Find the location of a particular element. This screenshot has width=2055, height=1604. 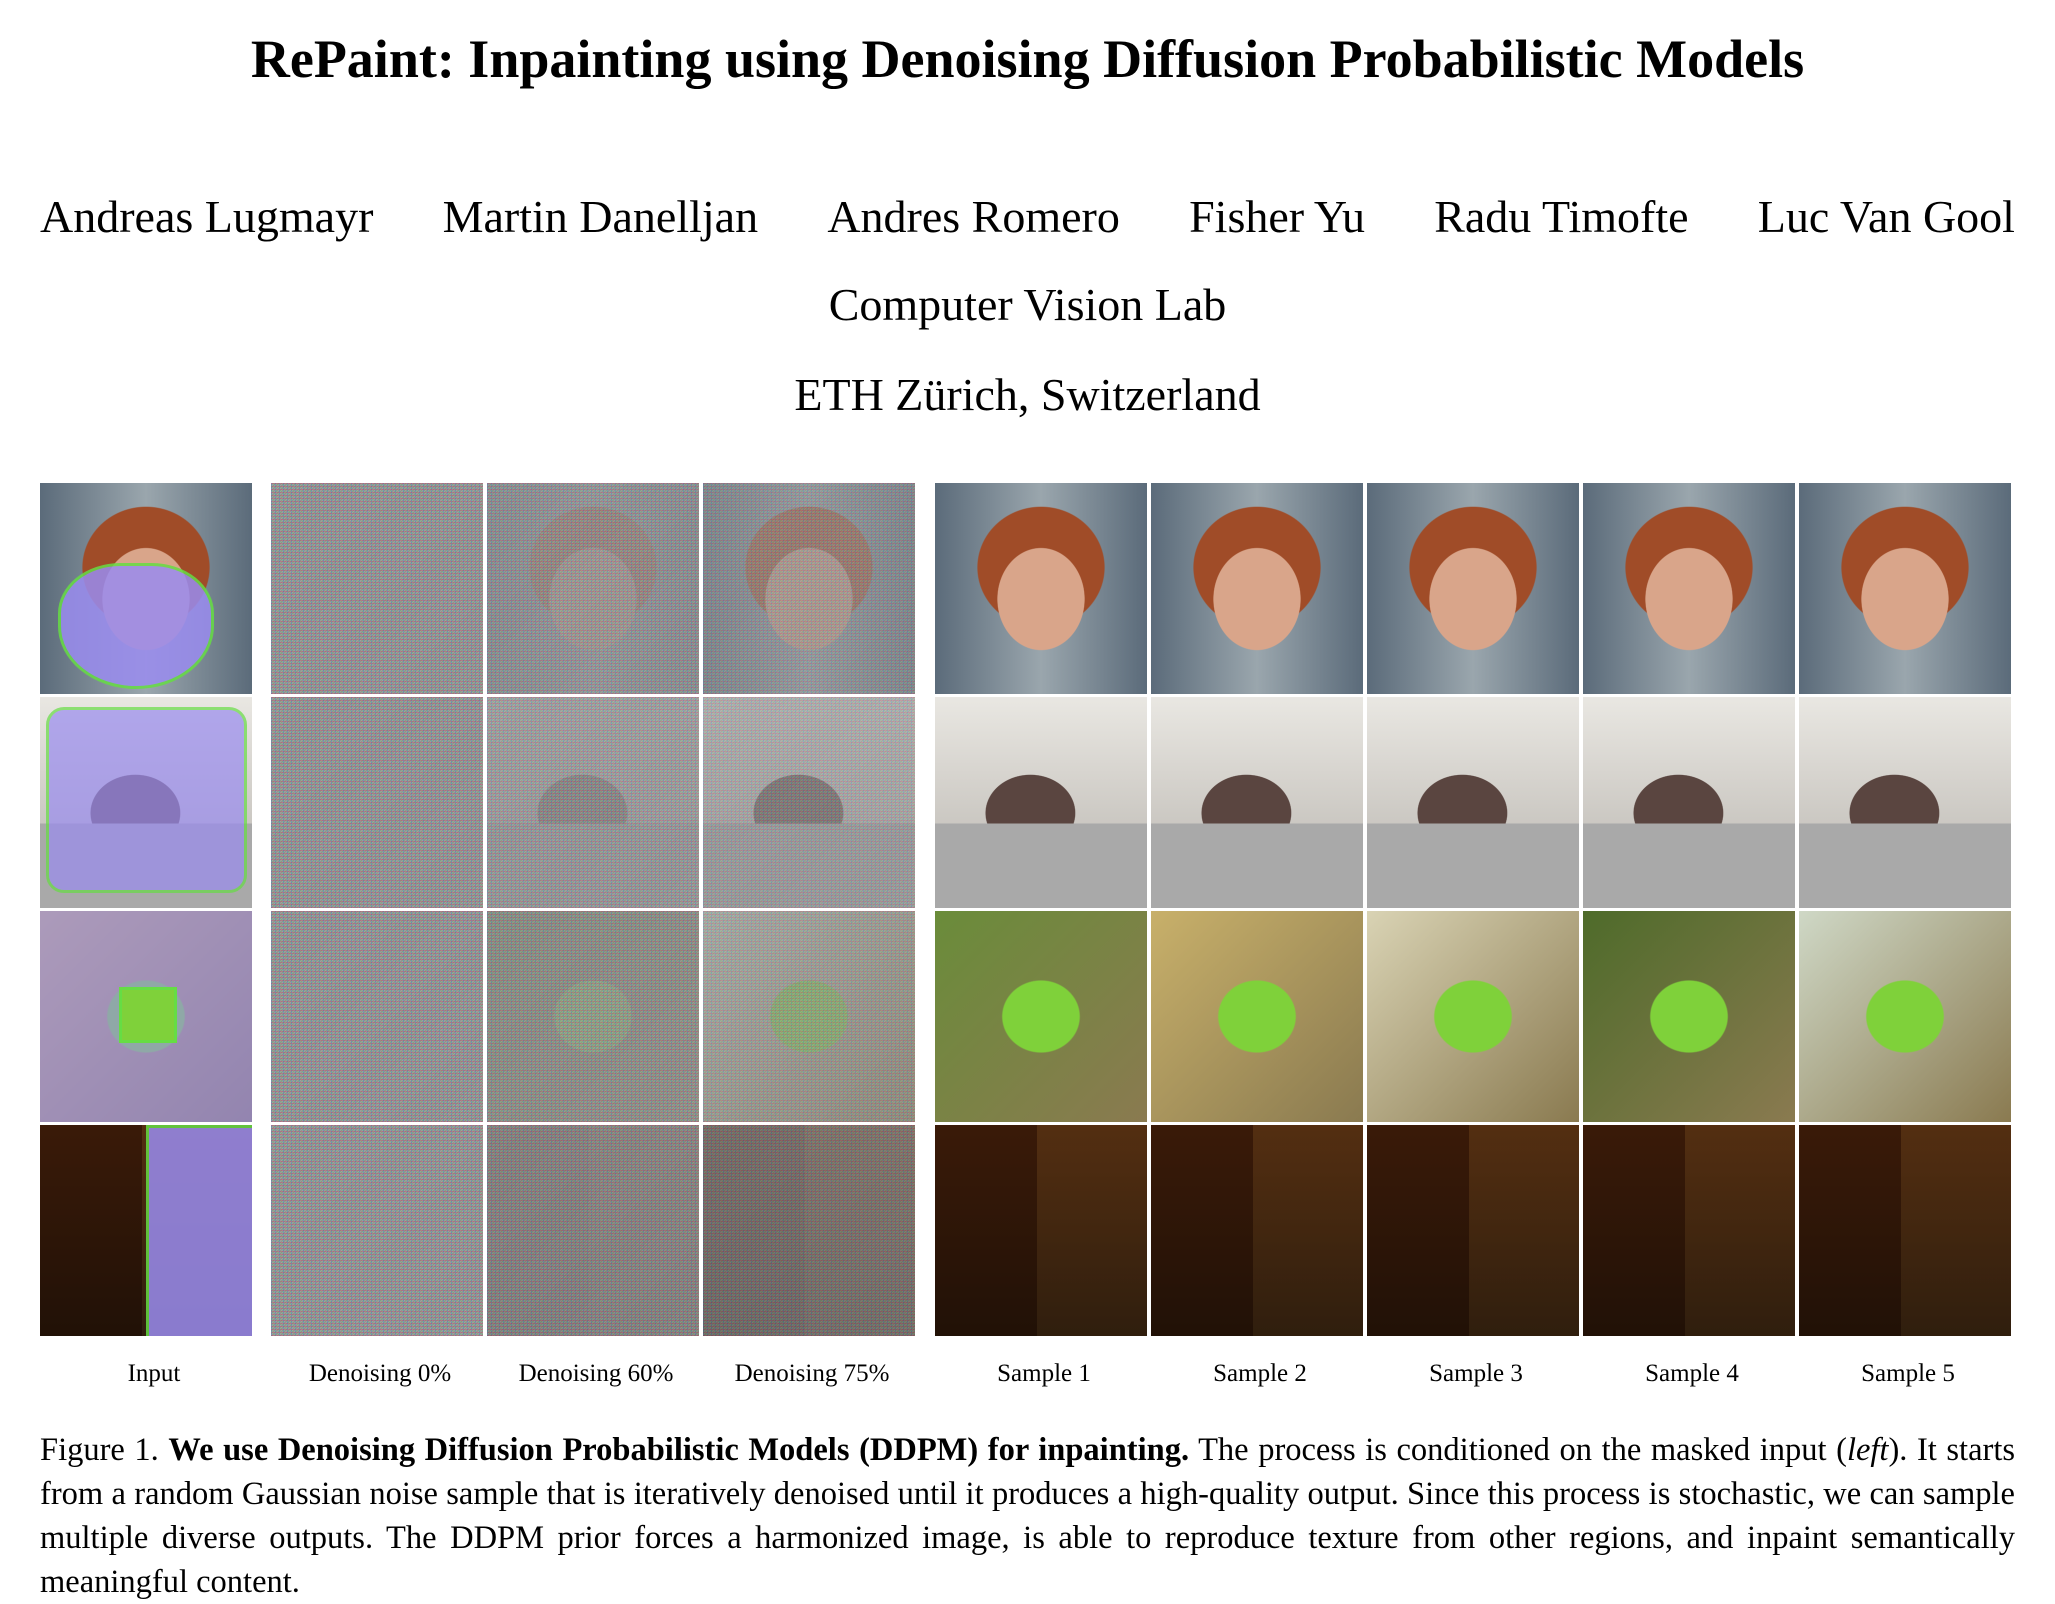

column-label: Sample 4 is located at coordinates (1692, 1373).